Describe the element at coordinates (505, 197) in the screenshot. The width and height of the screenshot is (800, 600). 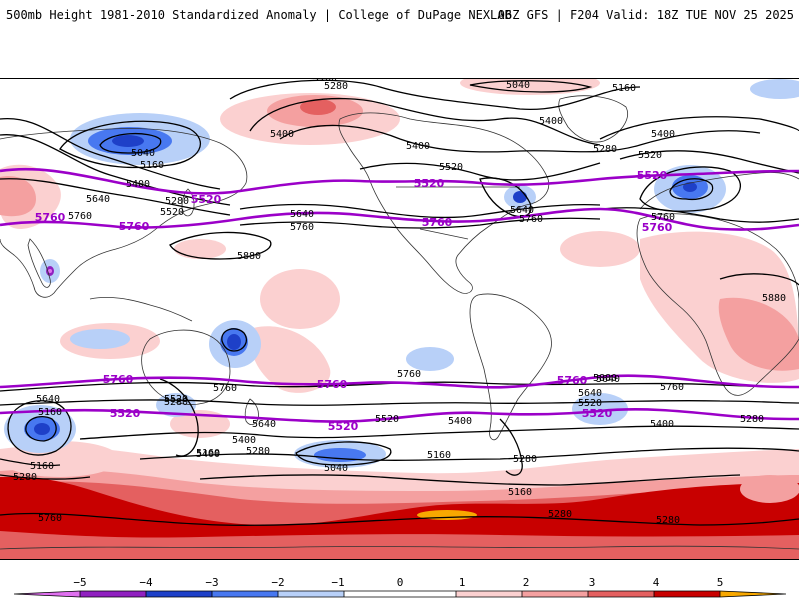
I see `contour-line-great-lakes-trough` at that location.